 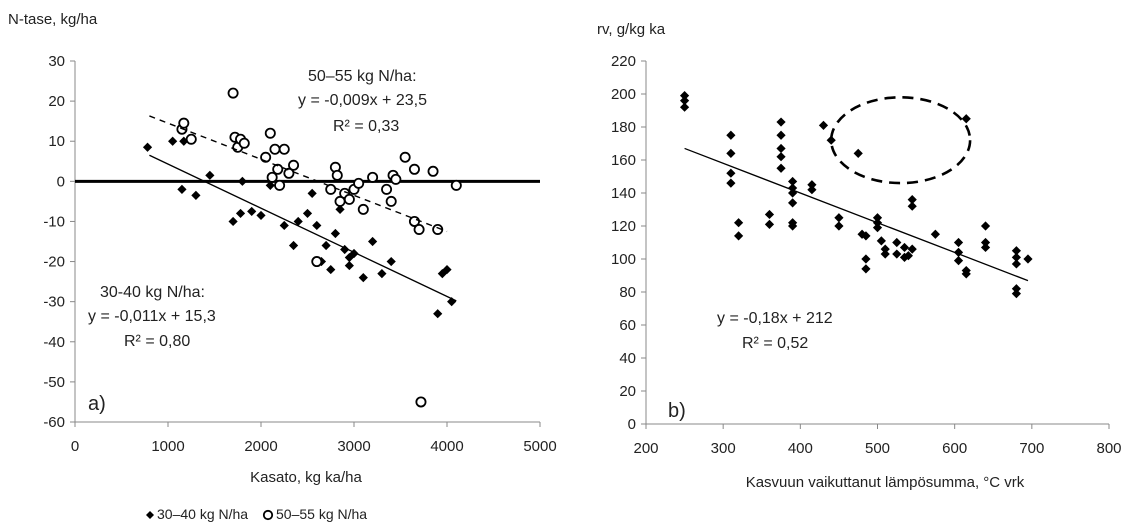 I want to click on trend-label-s1-a: 30-40 kg N/ha:, so click(x=152, y=292).